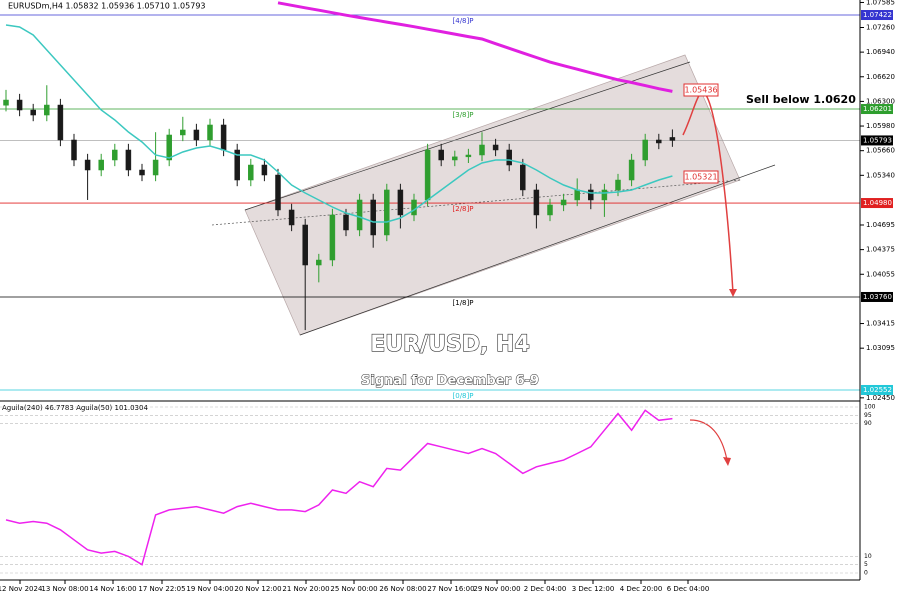 The image size is (900, 604). What do you see at coordinates (866, 573) in the screenshot?
I see `osc-tick-label: 0` at bounding box center [866, 573].